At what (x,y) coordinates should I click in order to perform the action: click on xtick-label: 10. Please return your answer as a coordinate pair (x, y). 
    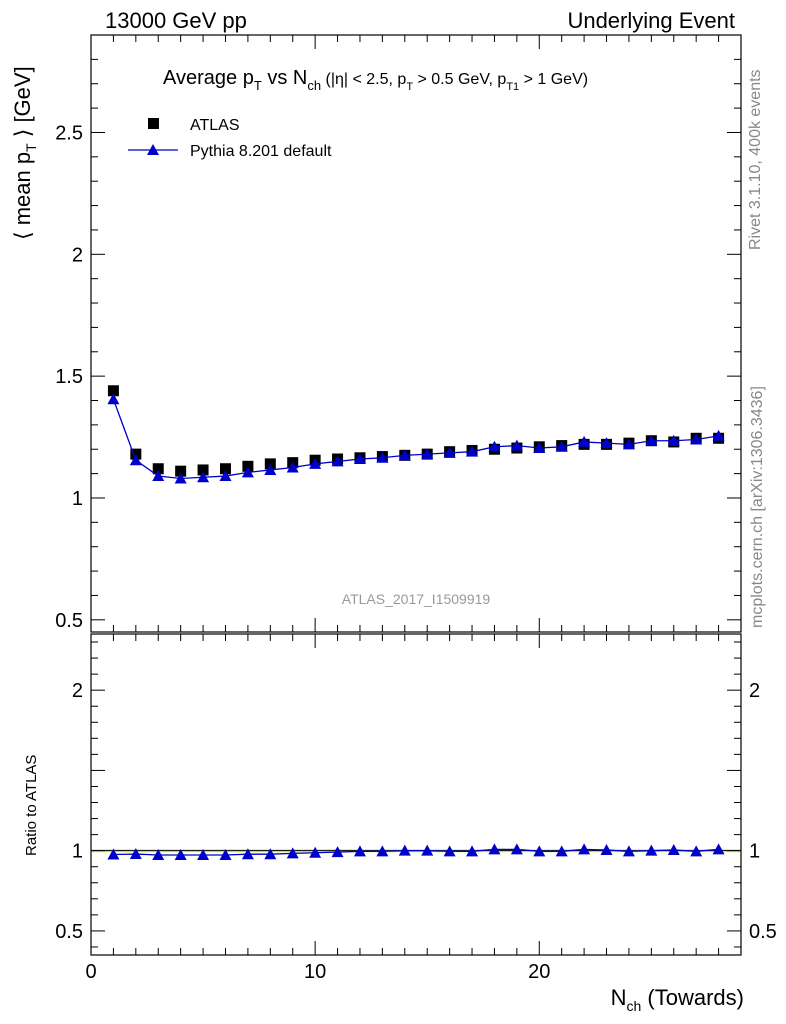
    Looking at the image, I should click on (315, 972).